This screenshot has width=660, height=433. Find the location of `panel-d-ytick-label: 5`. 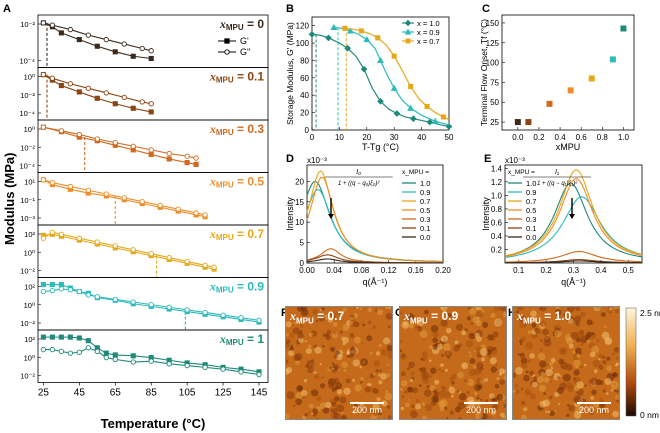

panel-d-ytick-label: 5 is located at coordinates (302, 243).